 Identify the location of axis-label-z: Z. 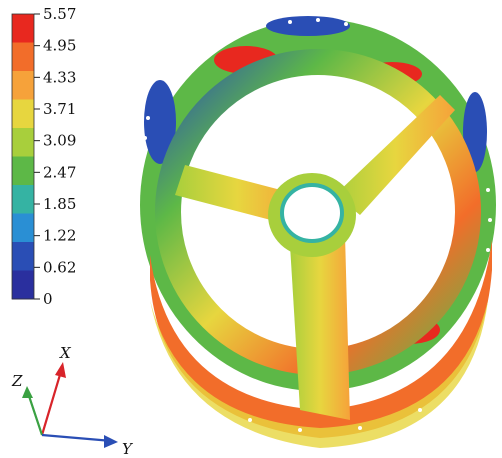
(17, 381).